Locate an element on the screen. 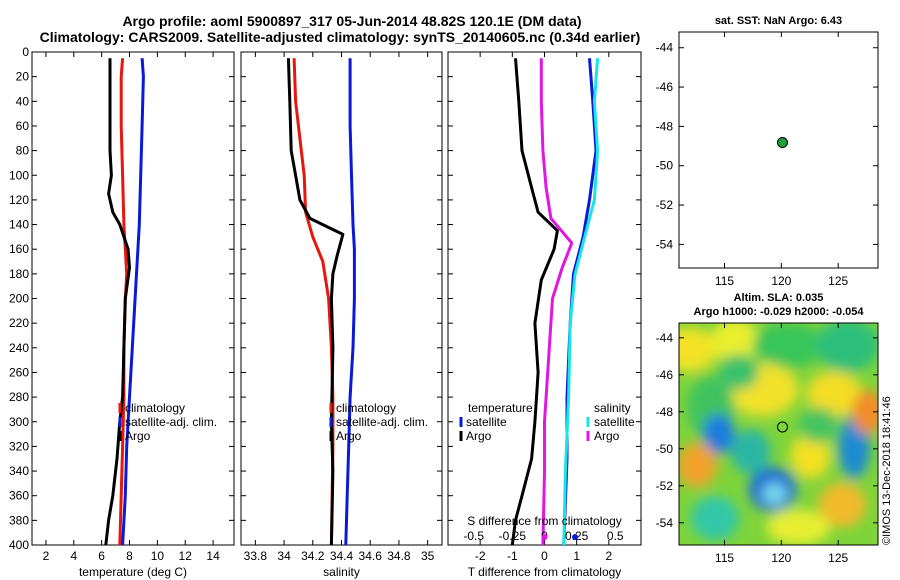  y-tick-label: 200 is located at coordinates (19, 299).